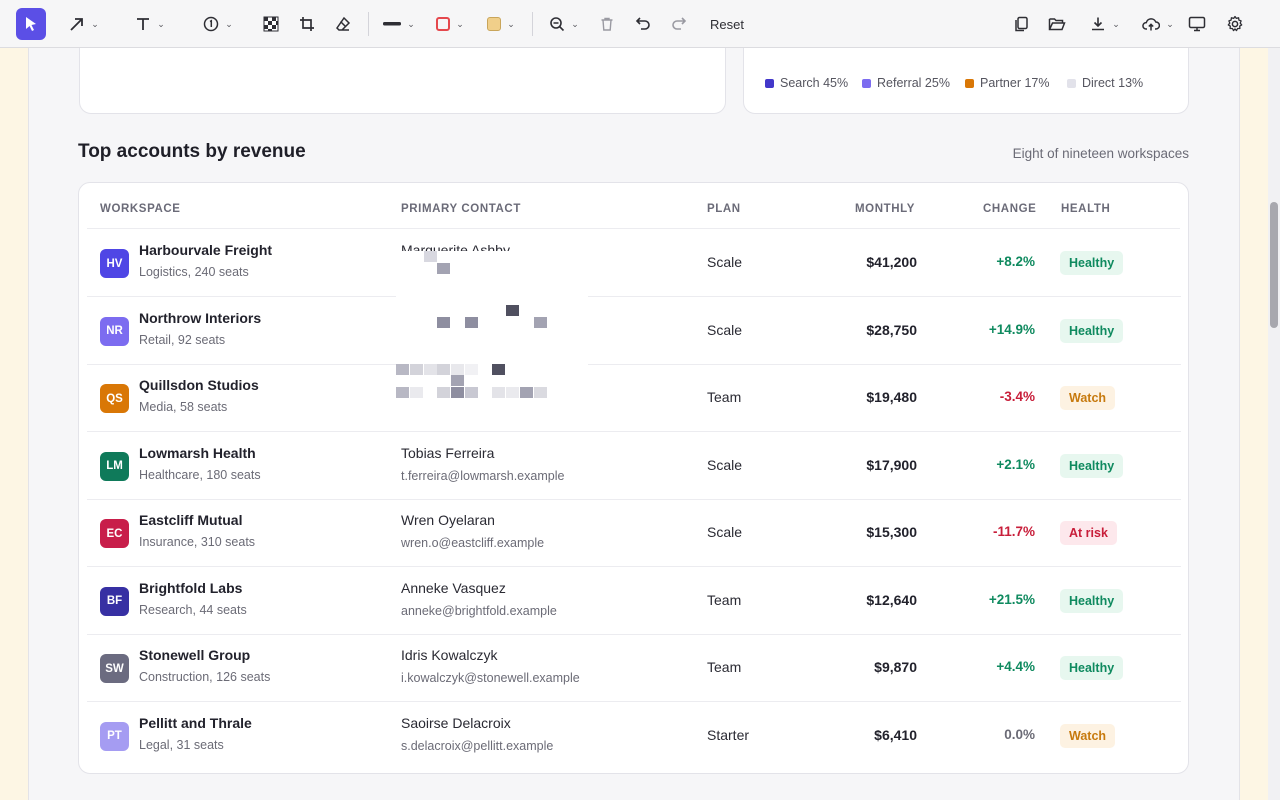 Image resolution: width=1280 pixels, height=800 pixels. I want to click on step-tool-button: ⌄, so click(218, 24).